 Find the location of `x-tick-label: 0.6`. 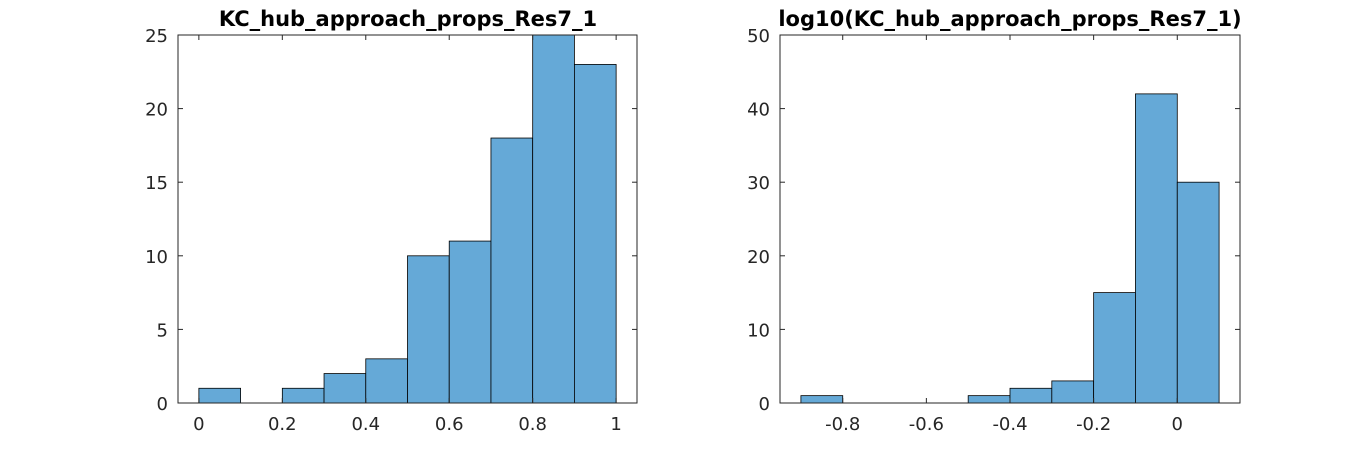

x-tick-label: 0.6 is located at coordinates (449, 424).